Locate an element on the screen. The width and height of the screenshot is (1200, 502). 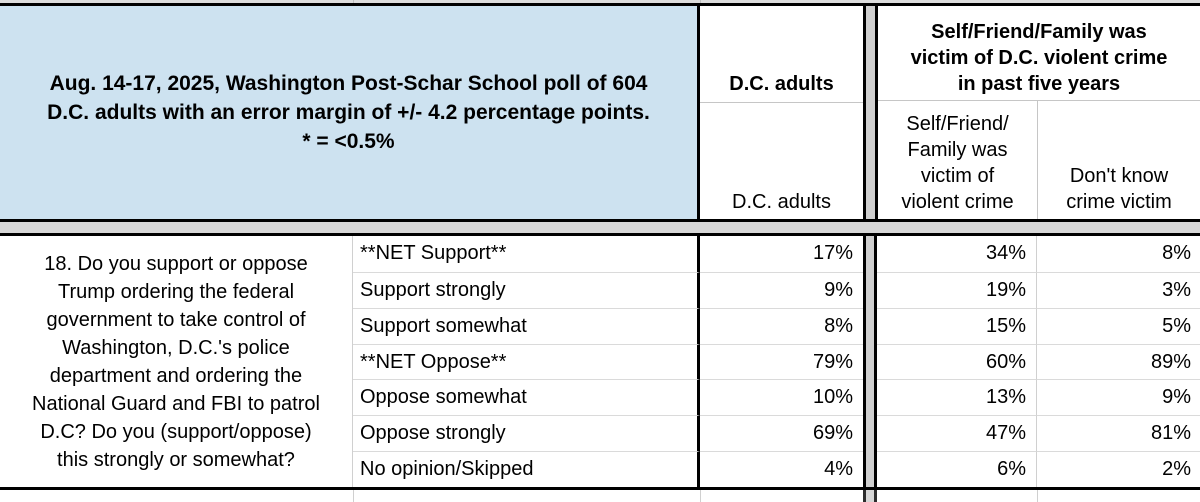
victim-value-cell: 47% is located at coordinates (957, 433).